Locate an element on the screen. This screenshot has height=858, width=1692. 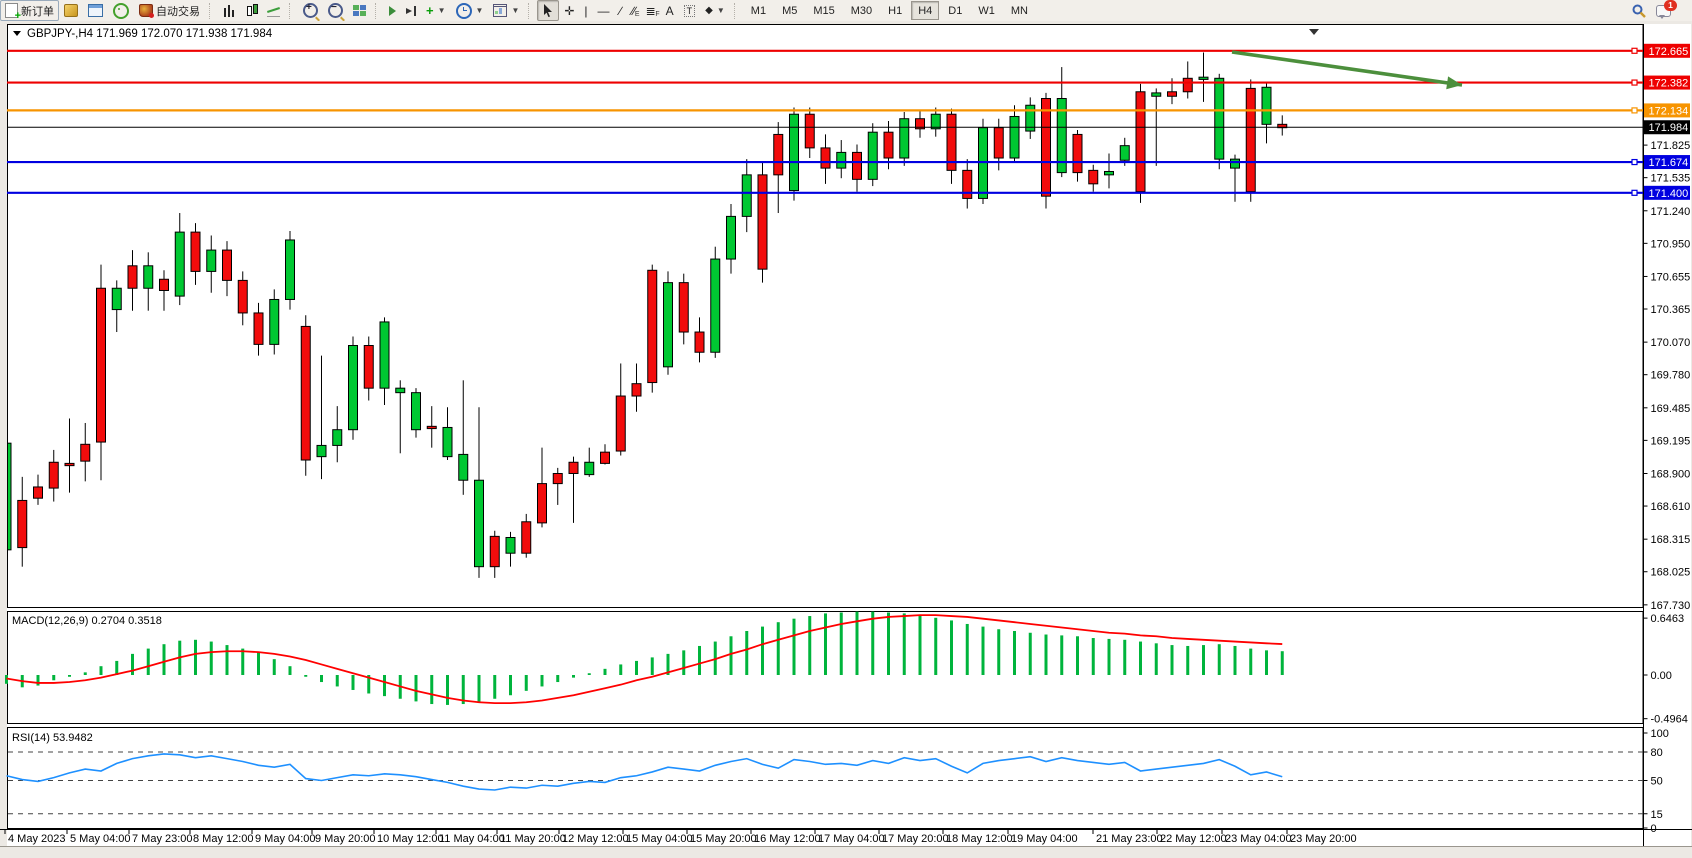
vertical-line-tool-button: | is located at coordinates (585, 10).